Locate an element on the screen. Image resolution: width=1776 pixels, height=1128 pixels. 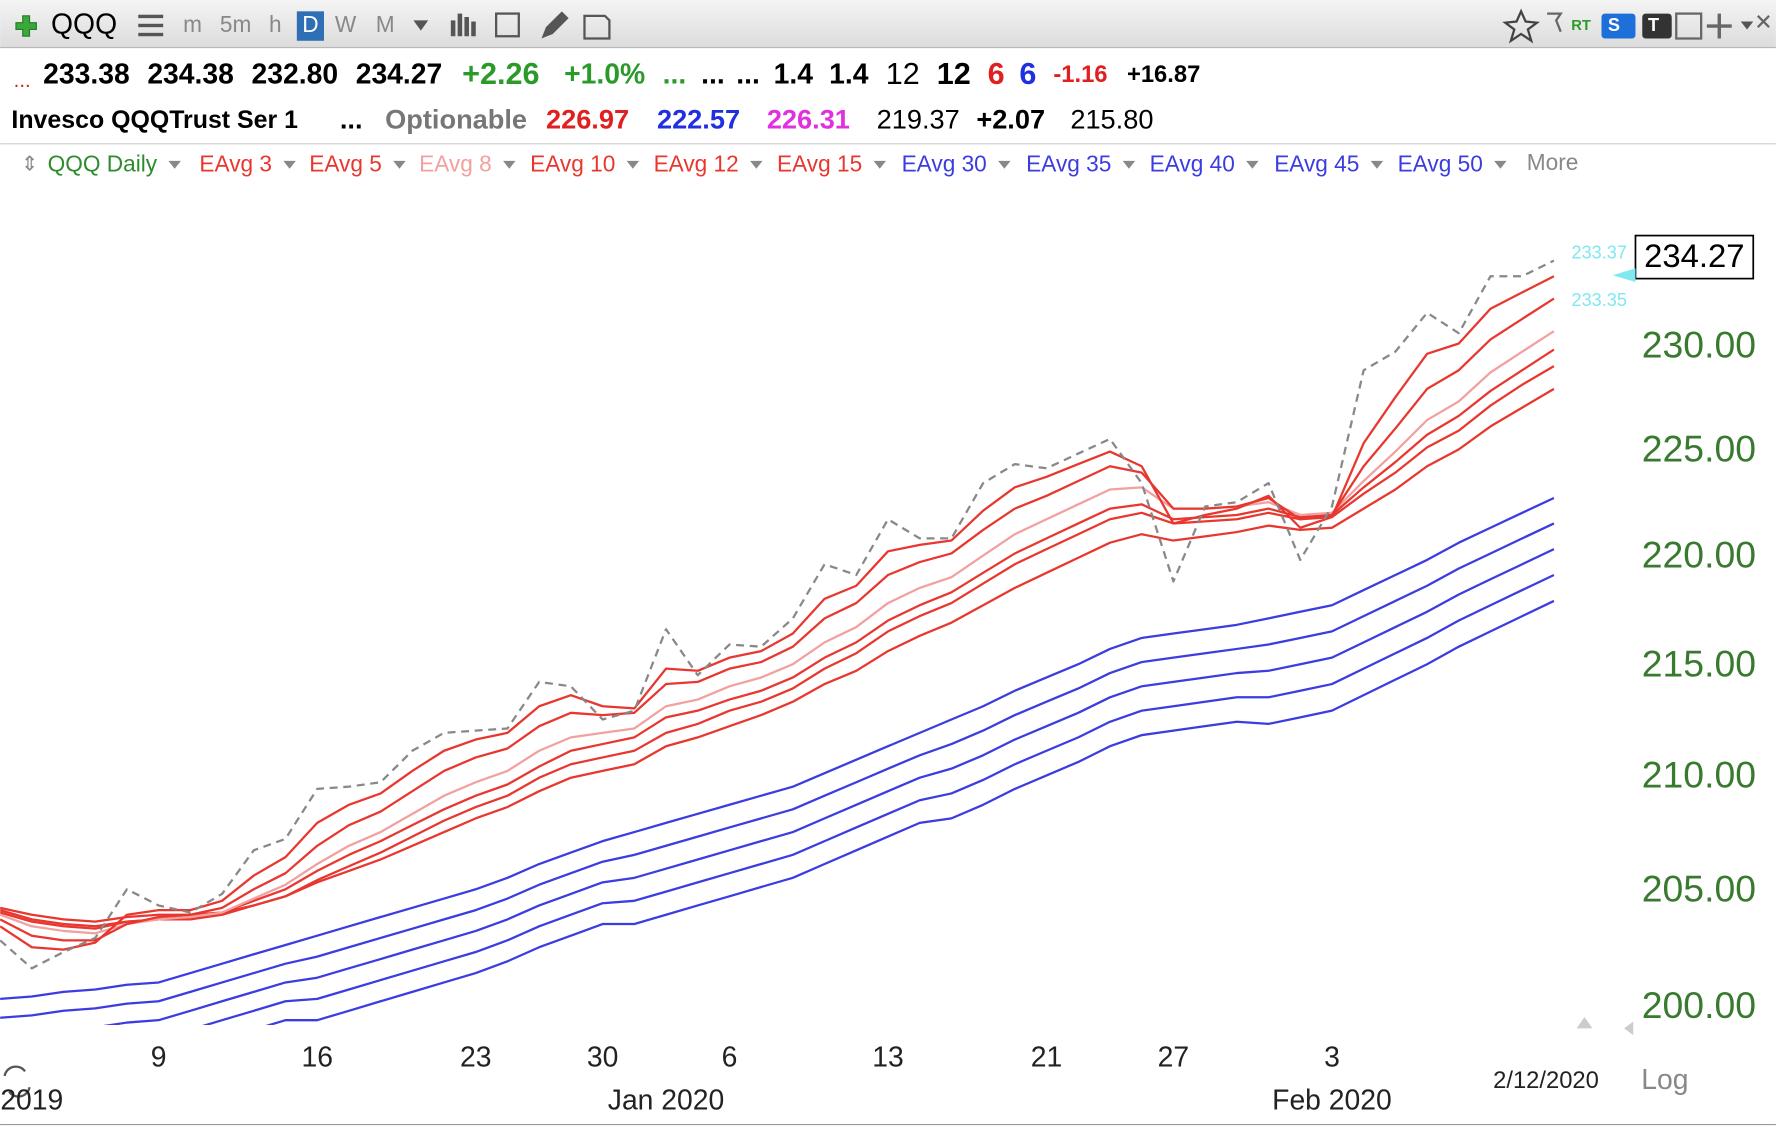
pen-icon is located at coordinates (555, 25).